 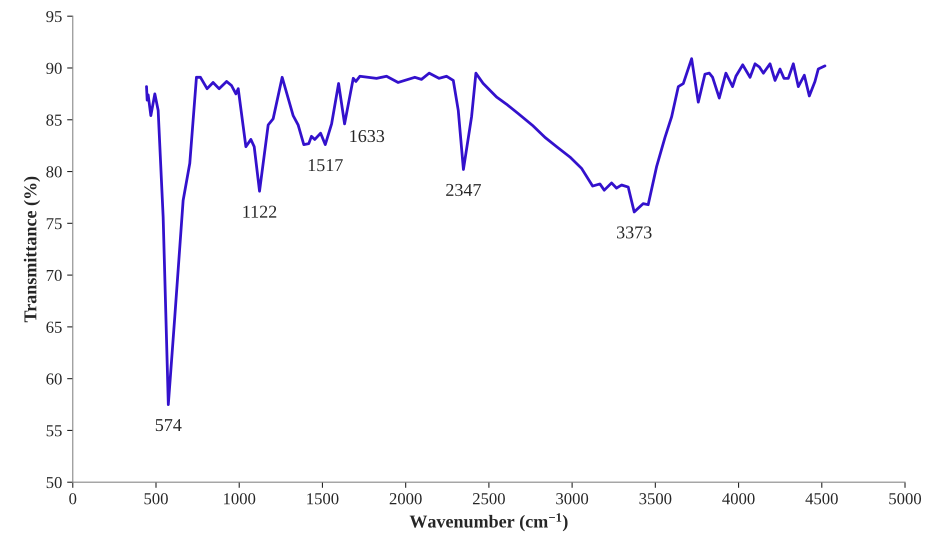 What do you see at coordinates (54, 482) in the screenshot?
I see `y-tick-label: 50` at bounding box center [54, 482].